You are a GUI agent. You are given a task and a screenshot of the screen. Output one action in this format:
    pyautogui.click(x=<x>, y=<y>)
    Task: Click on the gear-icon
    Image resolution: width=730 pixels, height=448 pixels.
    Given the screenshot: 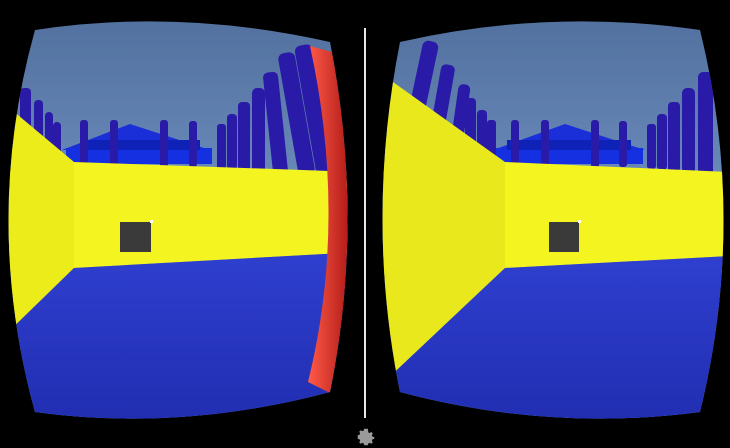 What is the action you would take?
    pyautogui.click(x=366, y=437)
    